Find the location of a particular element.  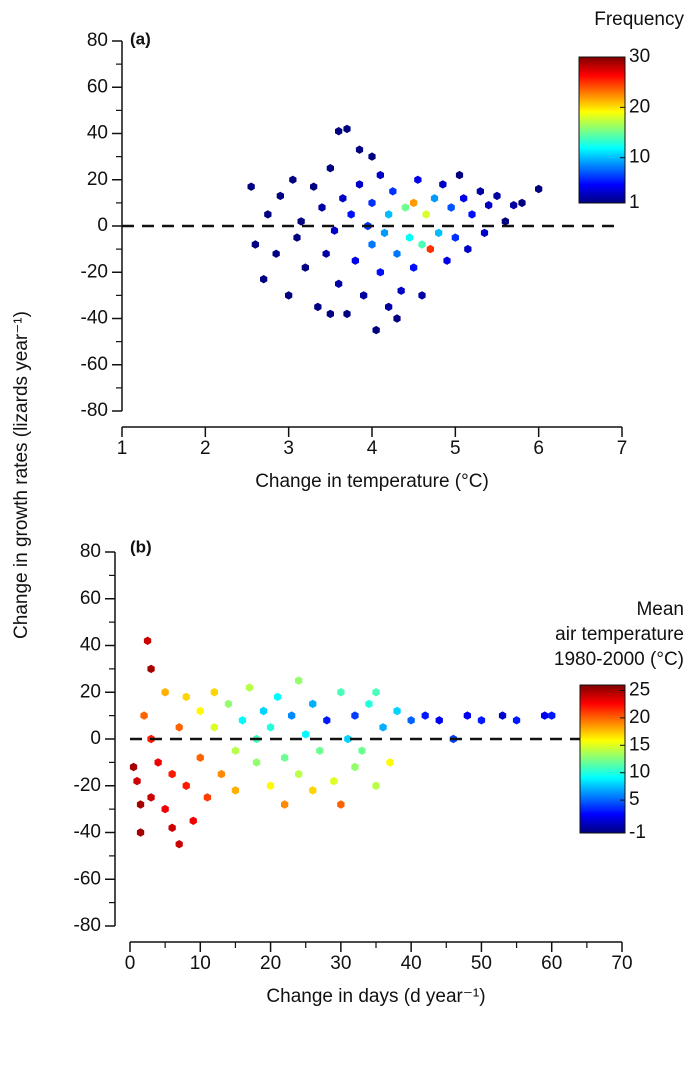

colorbar-tick-label: 25 is located at coordinates (639, 689).